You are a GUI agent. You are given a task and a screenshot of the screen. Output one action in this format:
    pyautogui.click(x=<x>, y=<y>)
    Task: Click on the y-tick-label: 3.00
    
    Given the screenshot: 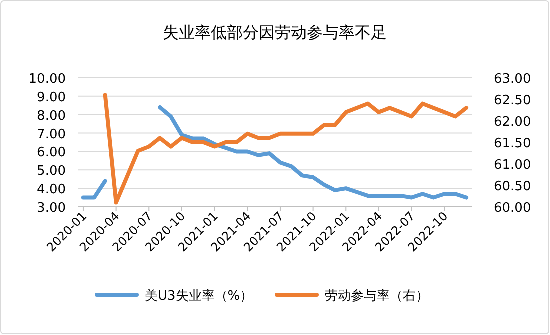 What is the action you would take?
    pyautogui.click(x=51, y=208)
    